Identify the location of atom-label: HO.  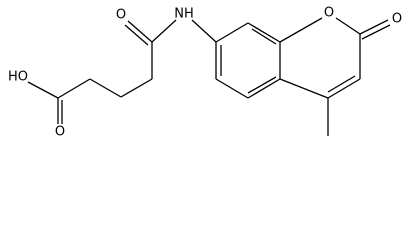
(18, 77).